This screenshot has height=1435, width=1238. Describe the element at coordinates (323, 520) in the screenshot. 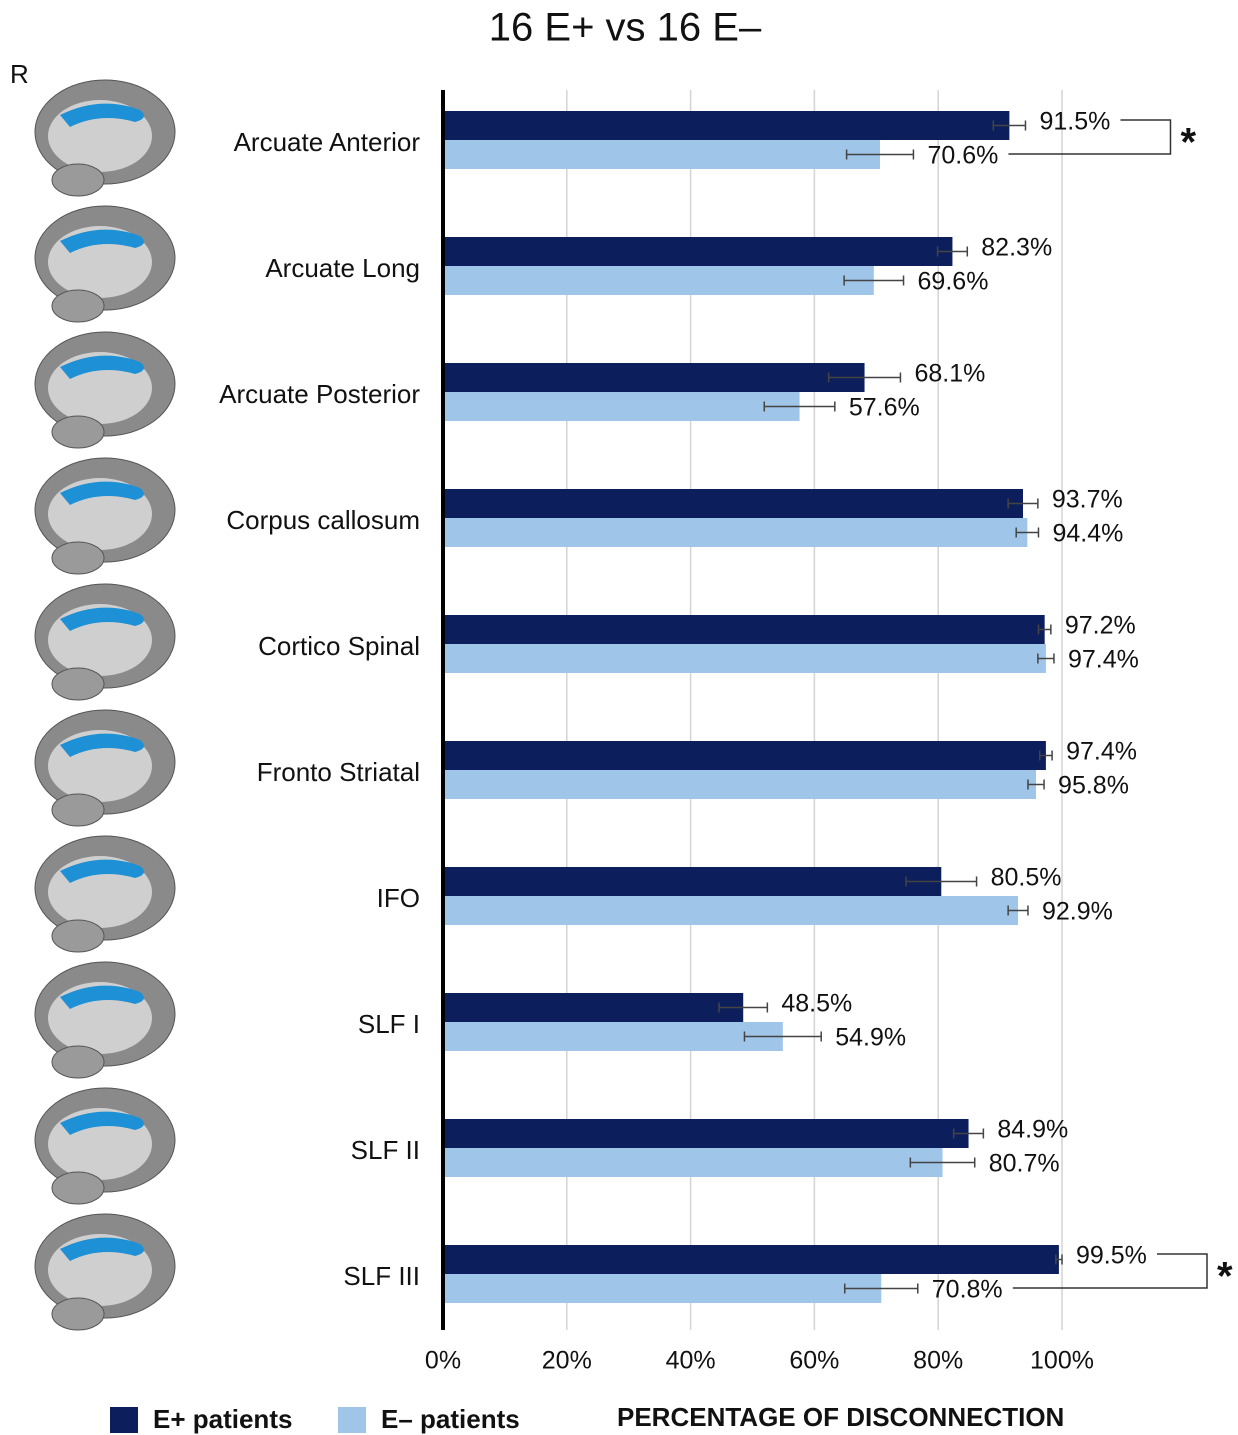

I see `y-tick-label: Corpus callosum` at that location.